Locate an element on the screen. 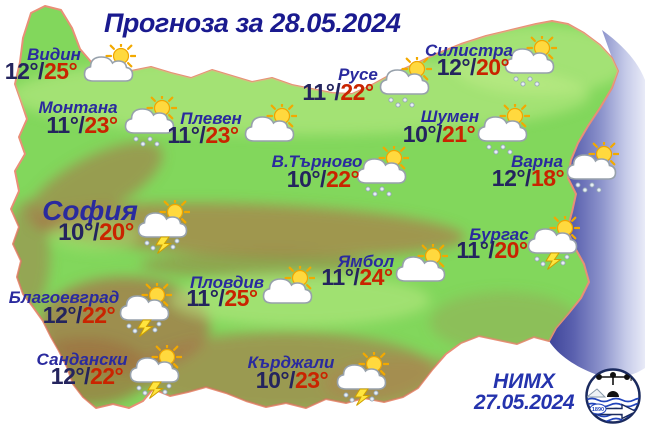 This screenshot has width=645, height=430. city-temperatures: 11°/25° is located at coordinates (222, 298).